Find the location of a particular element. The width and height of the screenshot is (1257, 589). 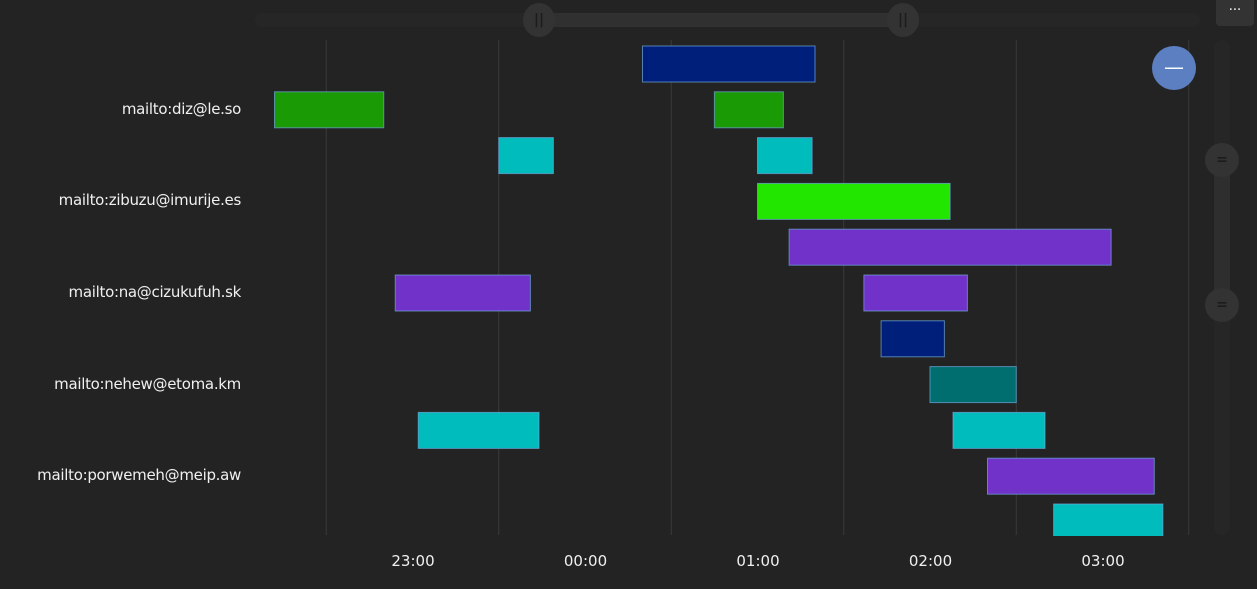

row-label: mailto:zibuzu@imurije.es is located at coordinates (150, 200).